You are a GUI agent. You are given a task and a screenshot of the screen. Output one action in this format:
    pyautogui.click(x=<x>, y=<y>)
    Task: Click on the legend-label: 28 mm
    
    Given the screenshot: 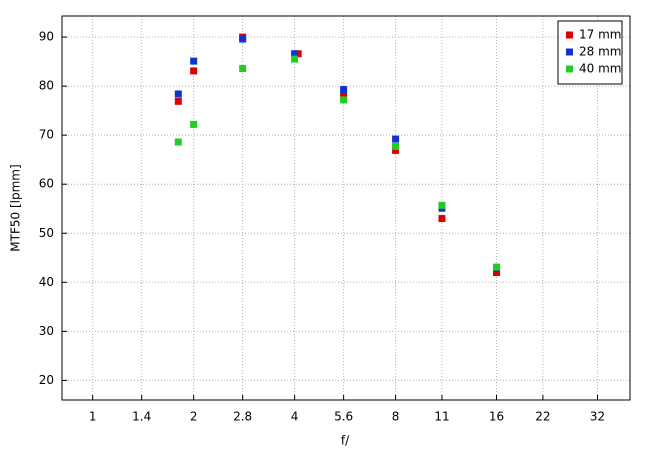 What is the action you would take?
    pyautogui.click(x=600, y=52)
    